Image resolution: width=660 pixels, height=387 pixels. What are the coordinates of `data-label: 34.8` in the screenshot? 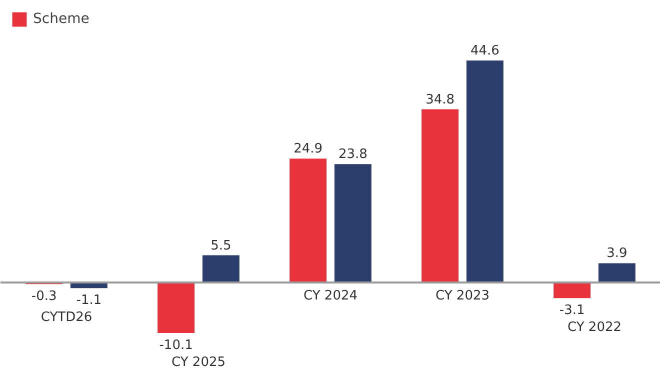 It's located at (440, 100).